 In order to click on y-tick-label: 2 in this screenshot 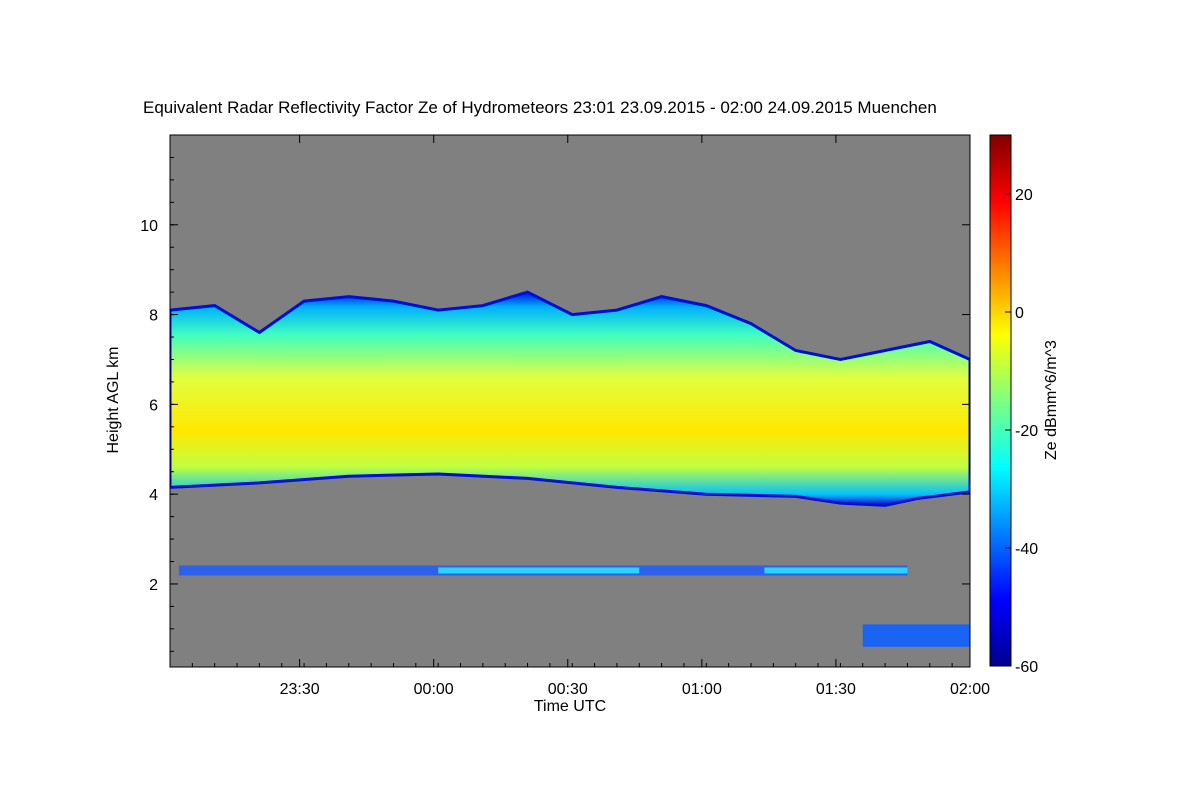, I will do `click(153, 585)`.